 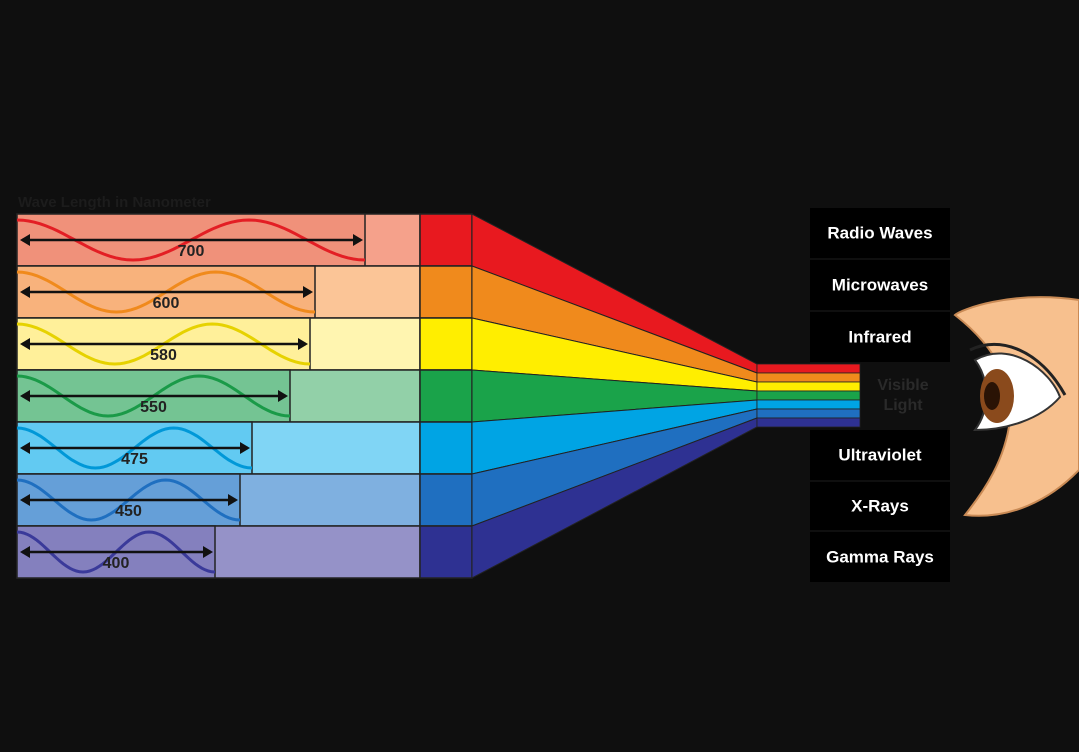 I want to click on spectrum-label: Infrared, so click(x=879, y=336).